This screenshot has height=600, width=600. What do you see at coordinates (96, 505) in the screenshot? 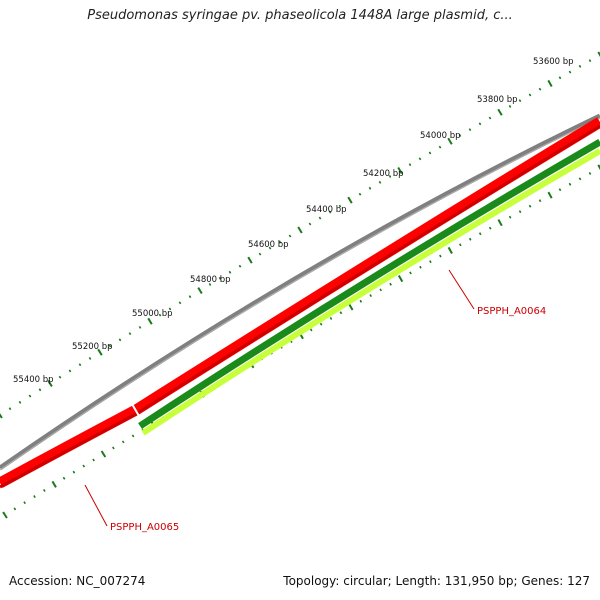
I see `callout-line-pspph-a0065` at bounding box center [96, 505].